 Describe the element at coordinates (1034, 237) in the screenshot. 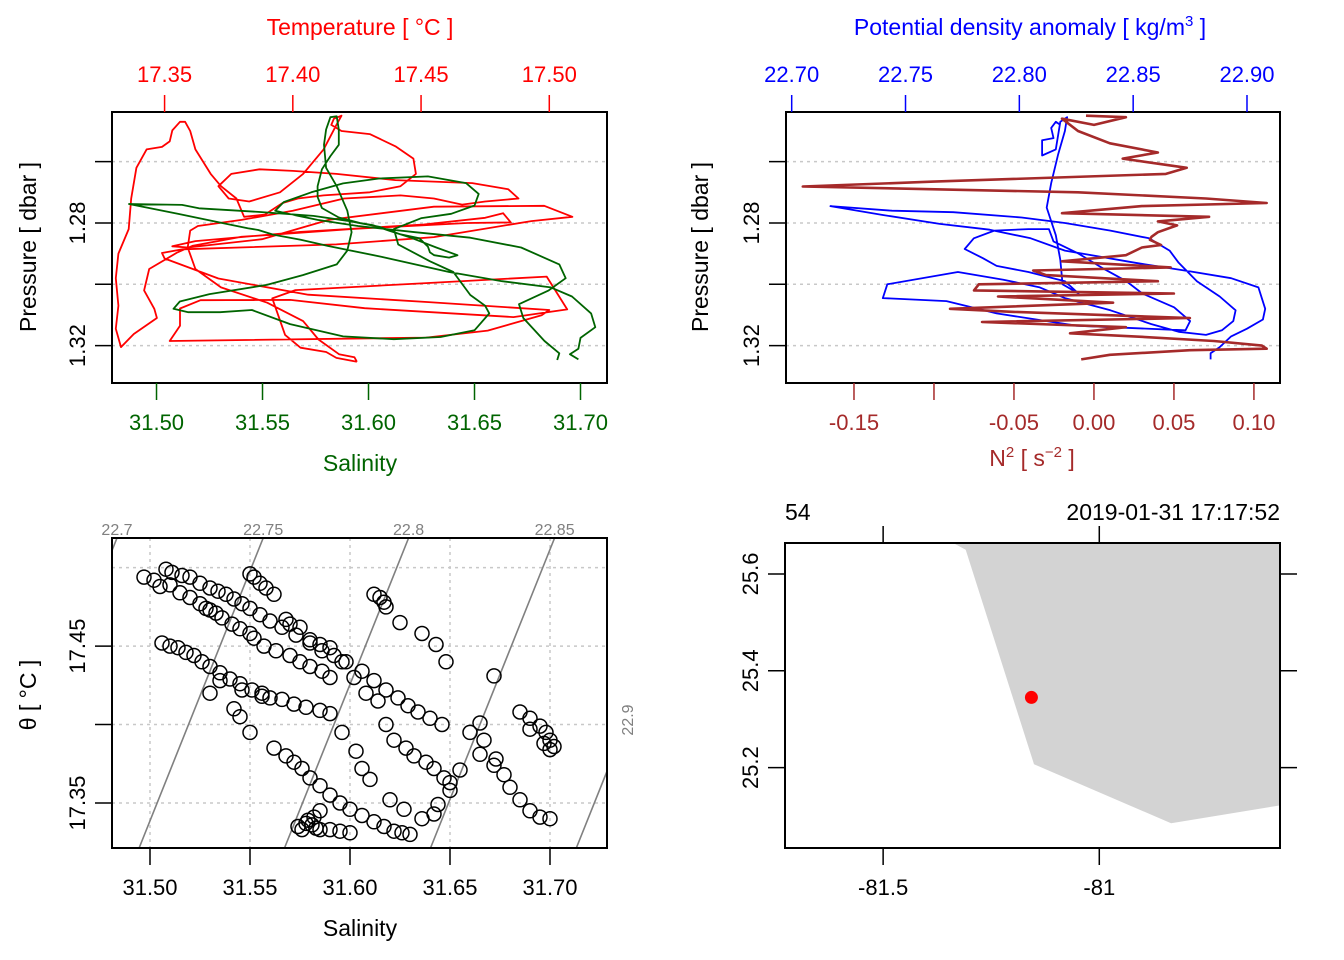

I see `series-line-n2` at that location.